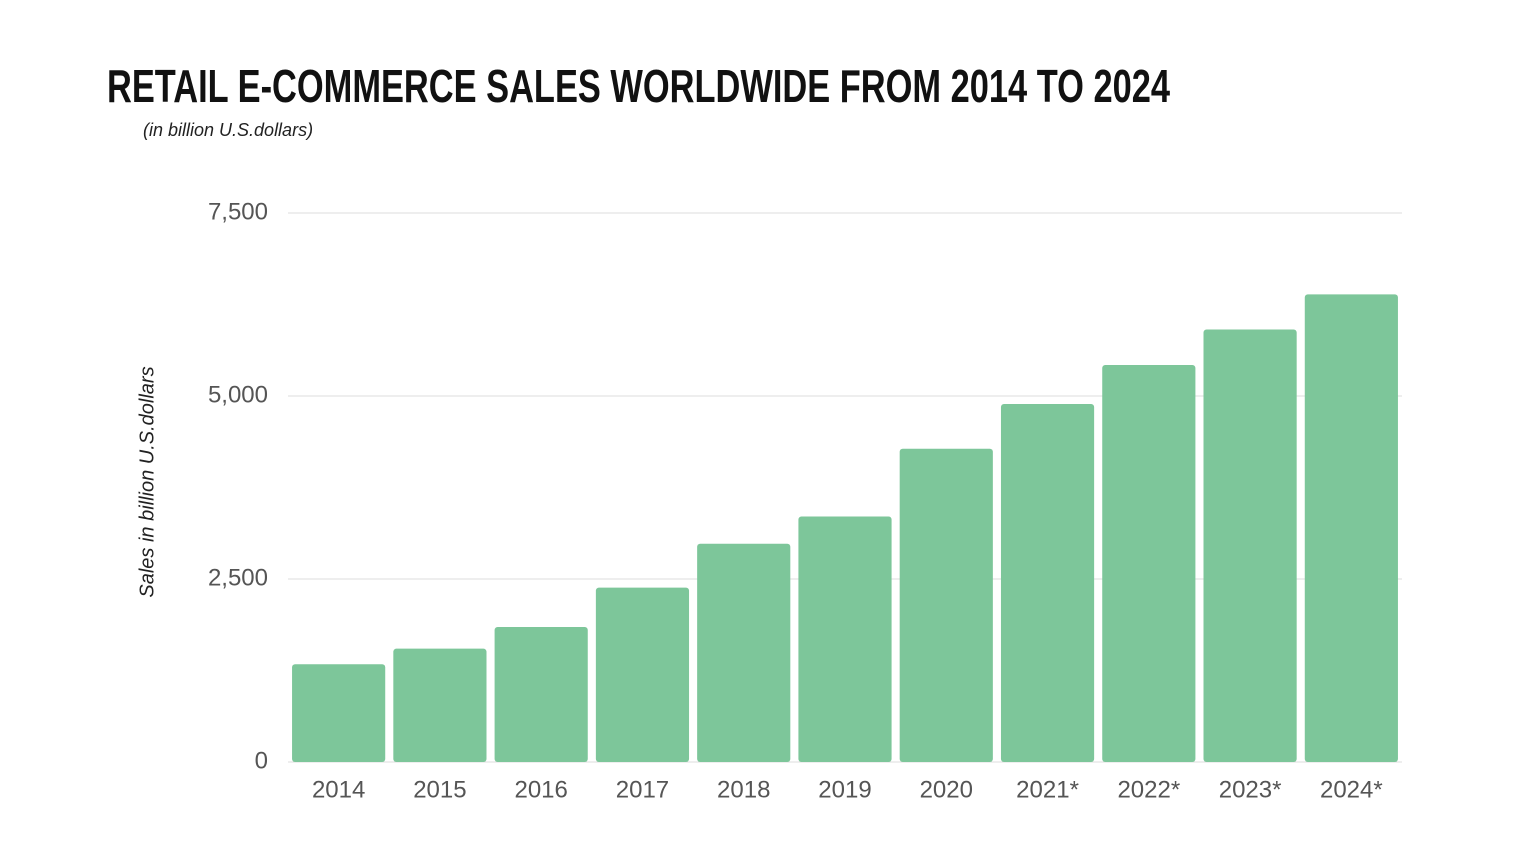  What do you see at coordinates (743, 789) in the screenshot?
I see `x-tick-label: 2018` at bounding box center [743, 789].